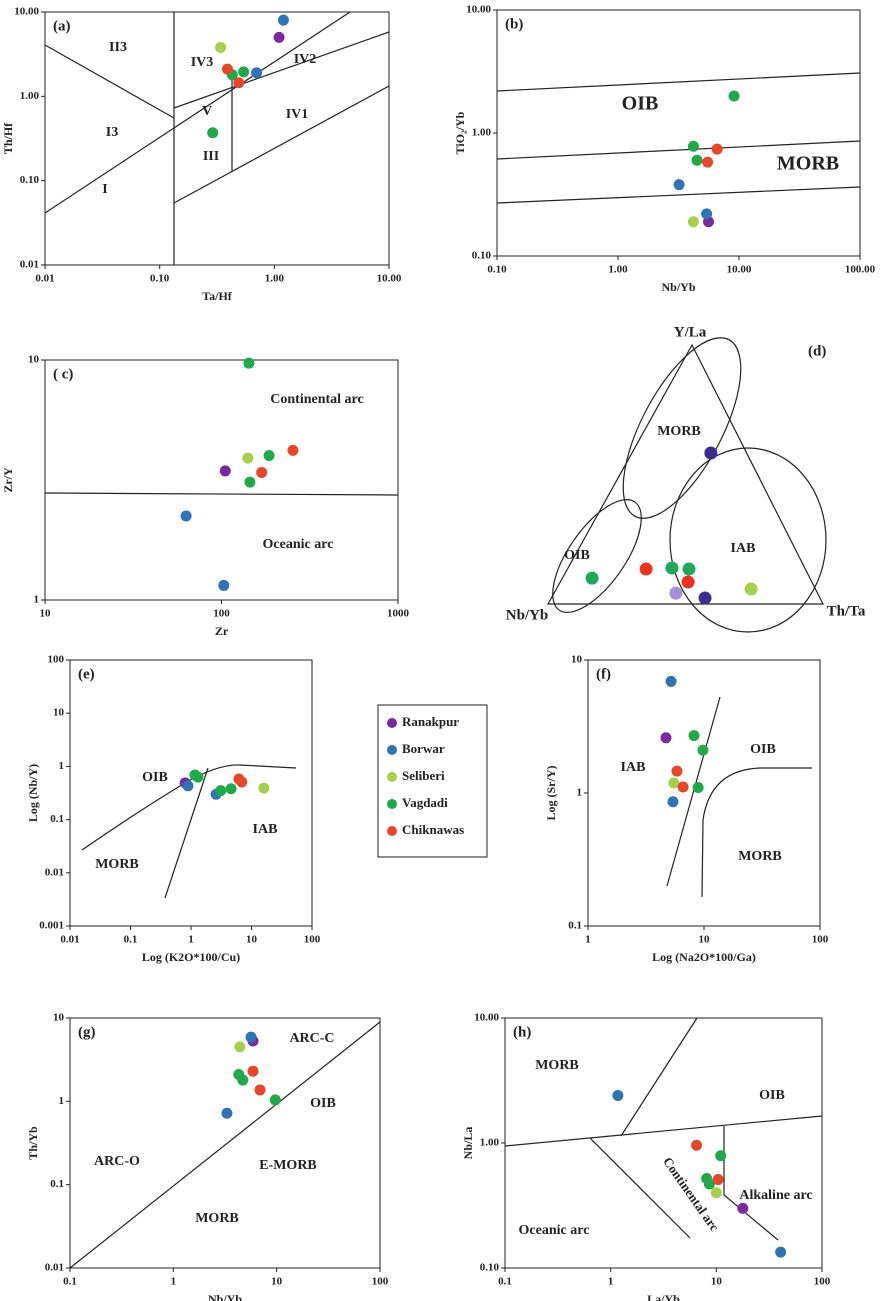 Image resolution: width=890 pixels, height=1301 pixels. I want to click on x-tick-label: 1.00, so click(275, 279).